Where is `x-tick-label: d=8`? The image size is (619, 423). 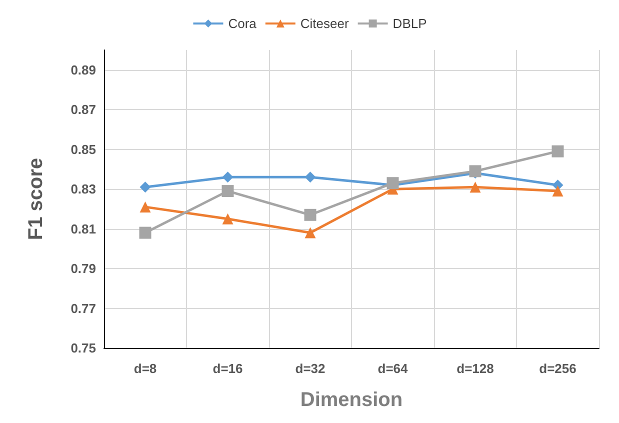 x-tick-label: d=8 is located at coordinates (145, 368).